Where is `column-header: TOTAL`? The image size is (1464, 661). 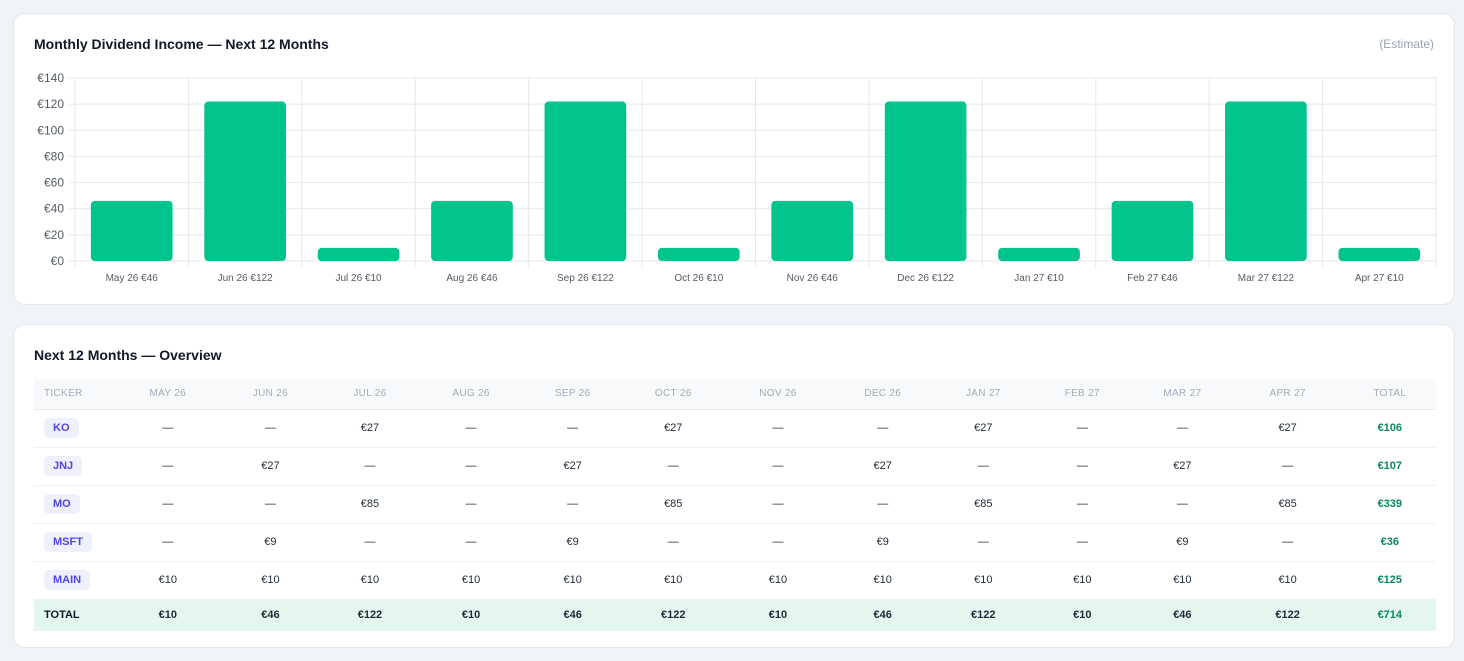
column-header: TOTAL is located at coordinates (1389, 394).